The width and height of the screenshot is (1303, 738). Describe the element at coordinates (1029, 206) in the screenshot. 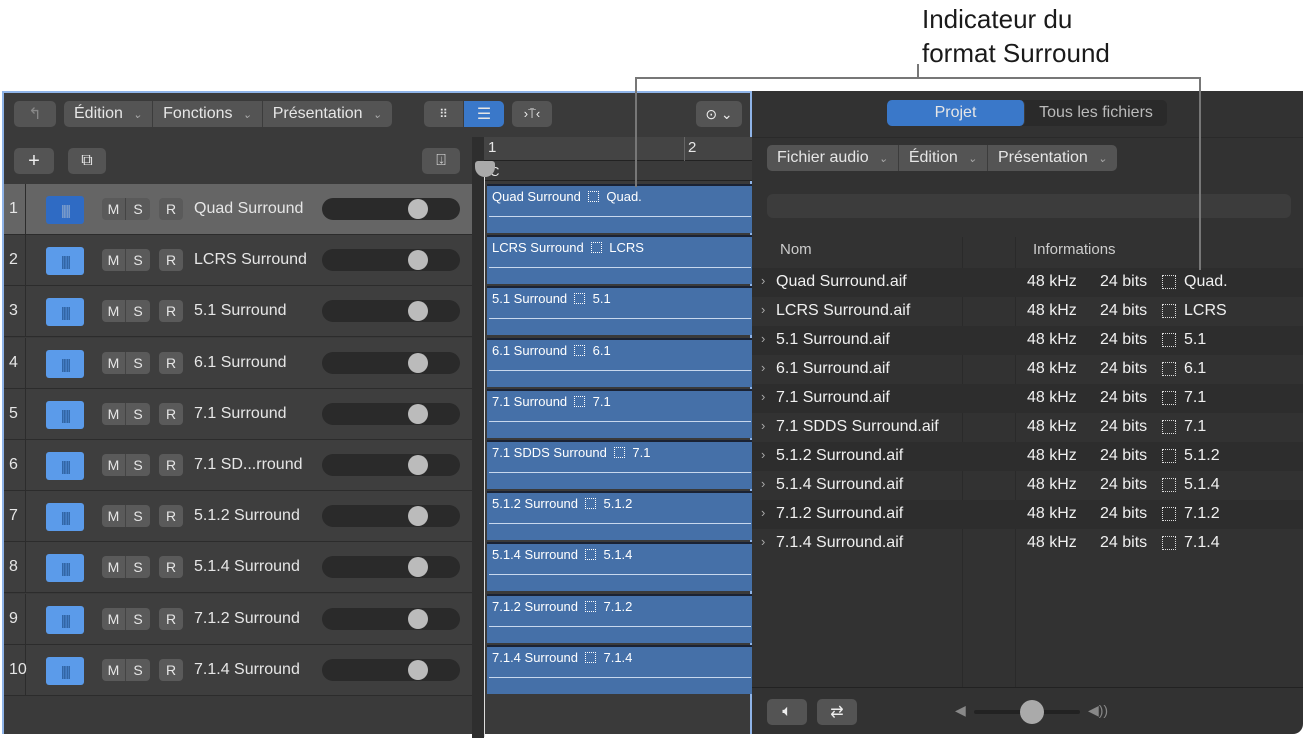

I see `search-field` at that location.